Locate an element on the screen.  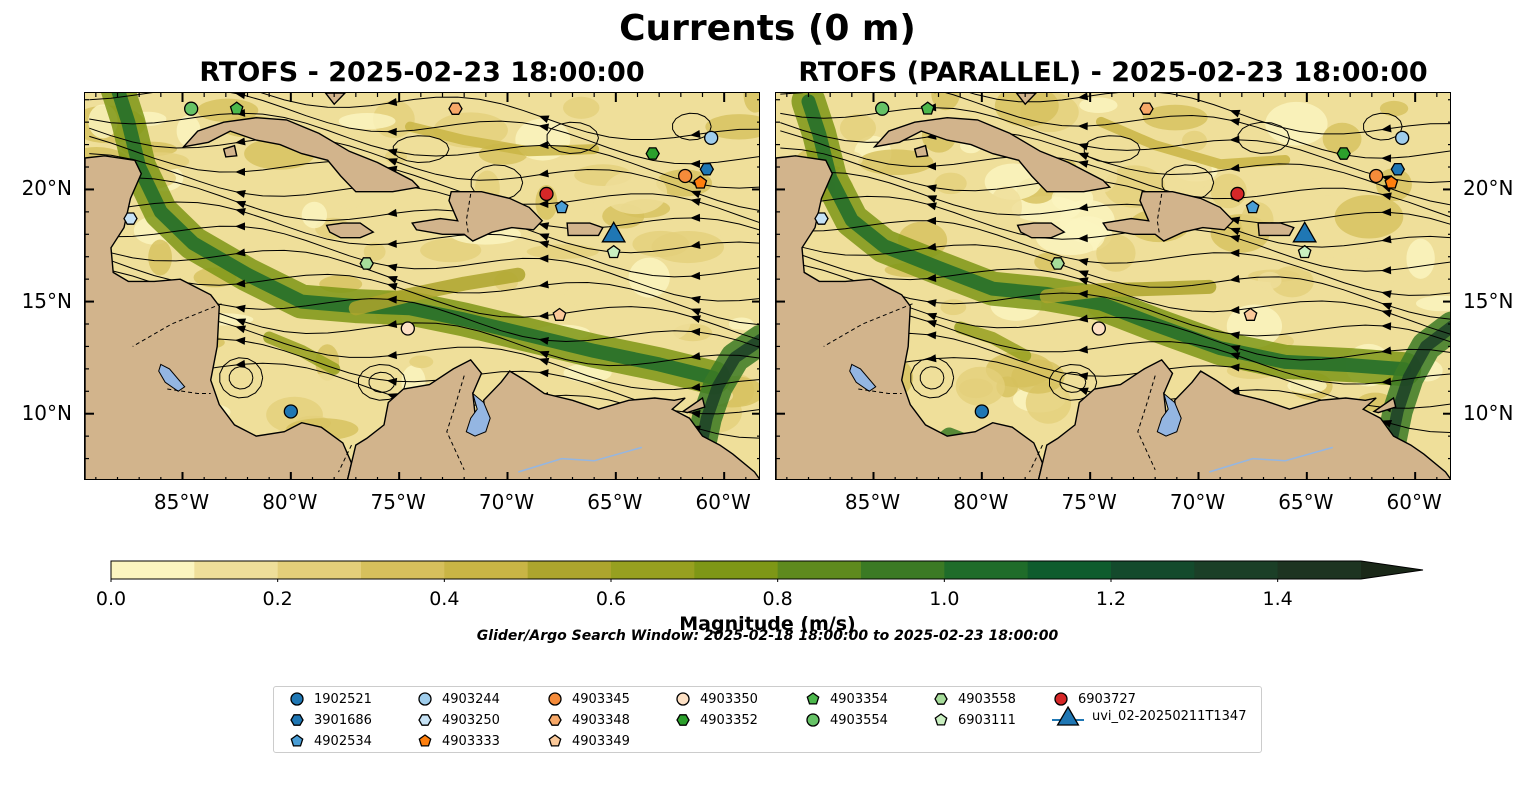
legend-label: 4903345 is located at coordinates (601, 699).